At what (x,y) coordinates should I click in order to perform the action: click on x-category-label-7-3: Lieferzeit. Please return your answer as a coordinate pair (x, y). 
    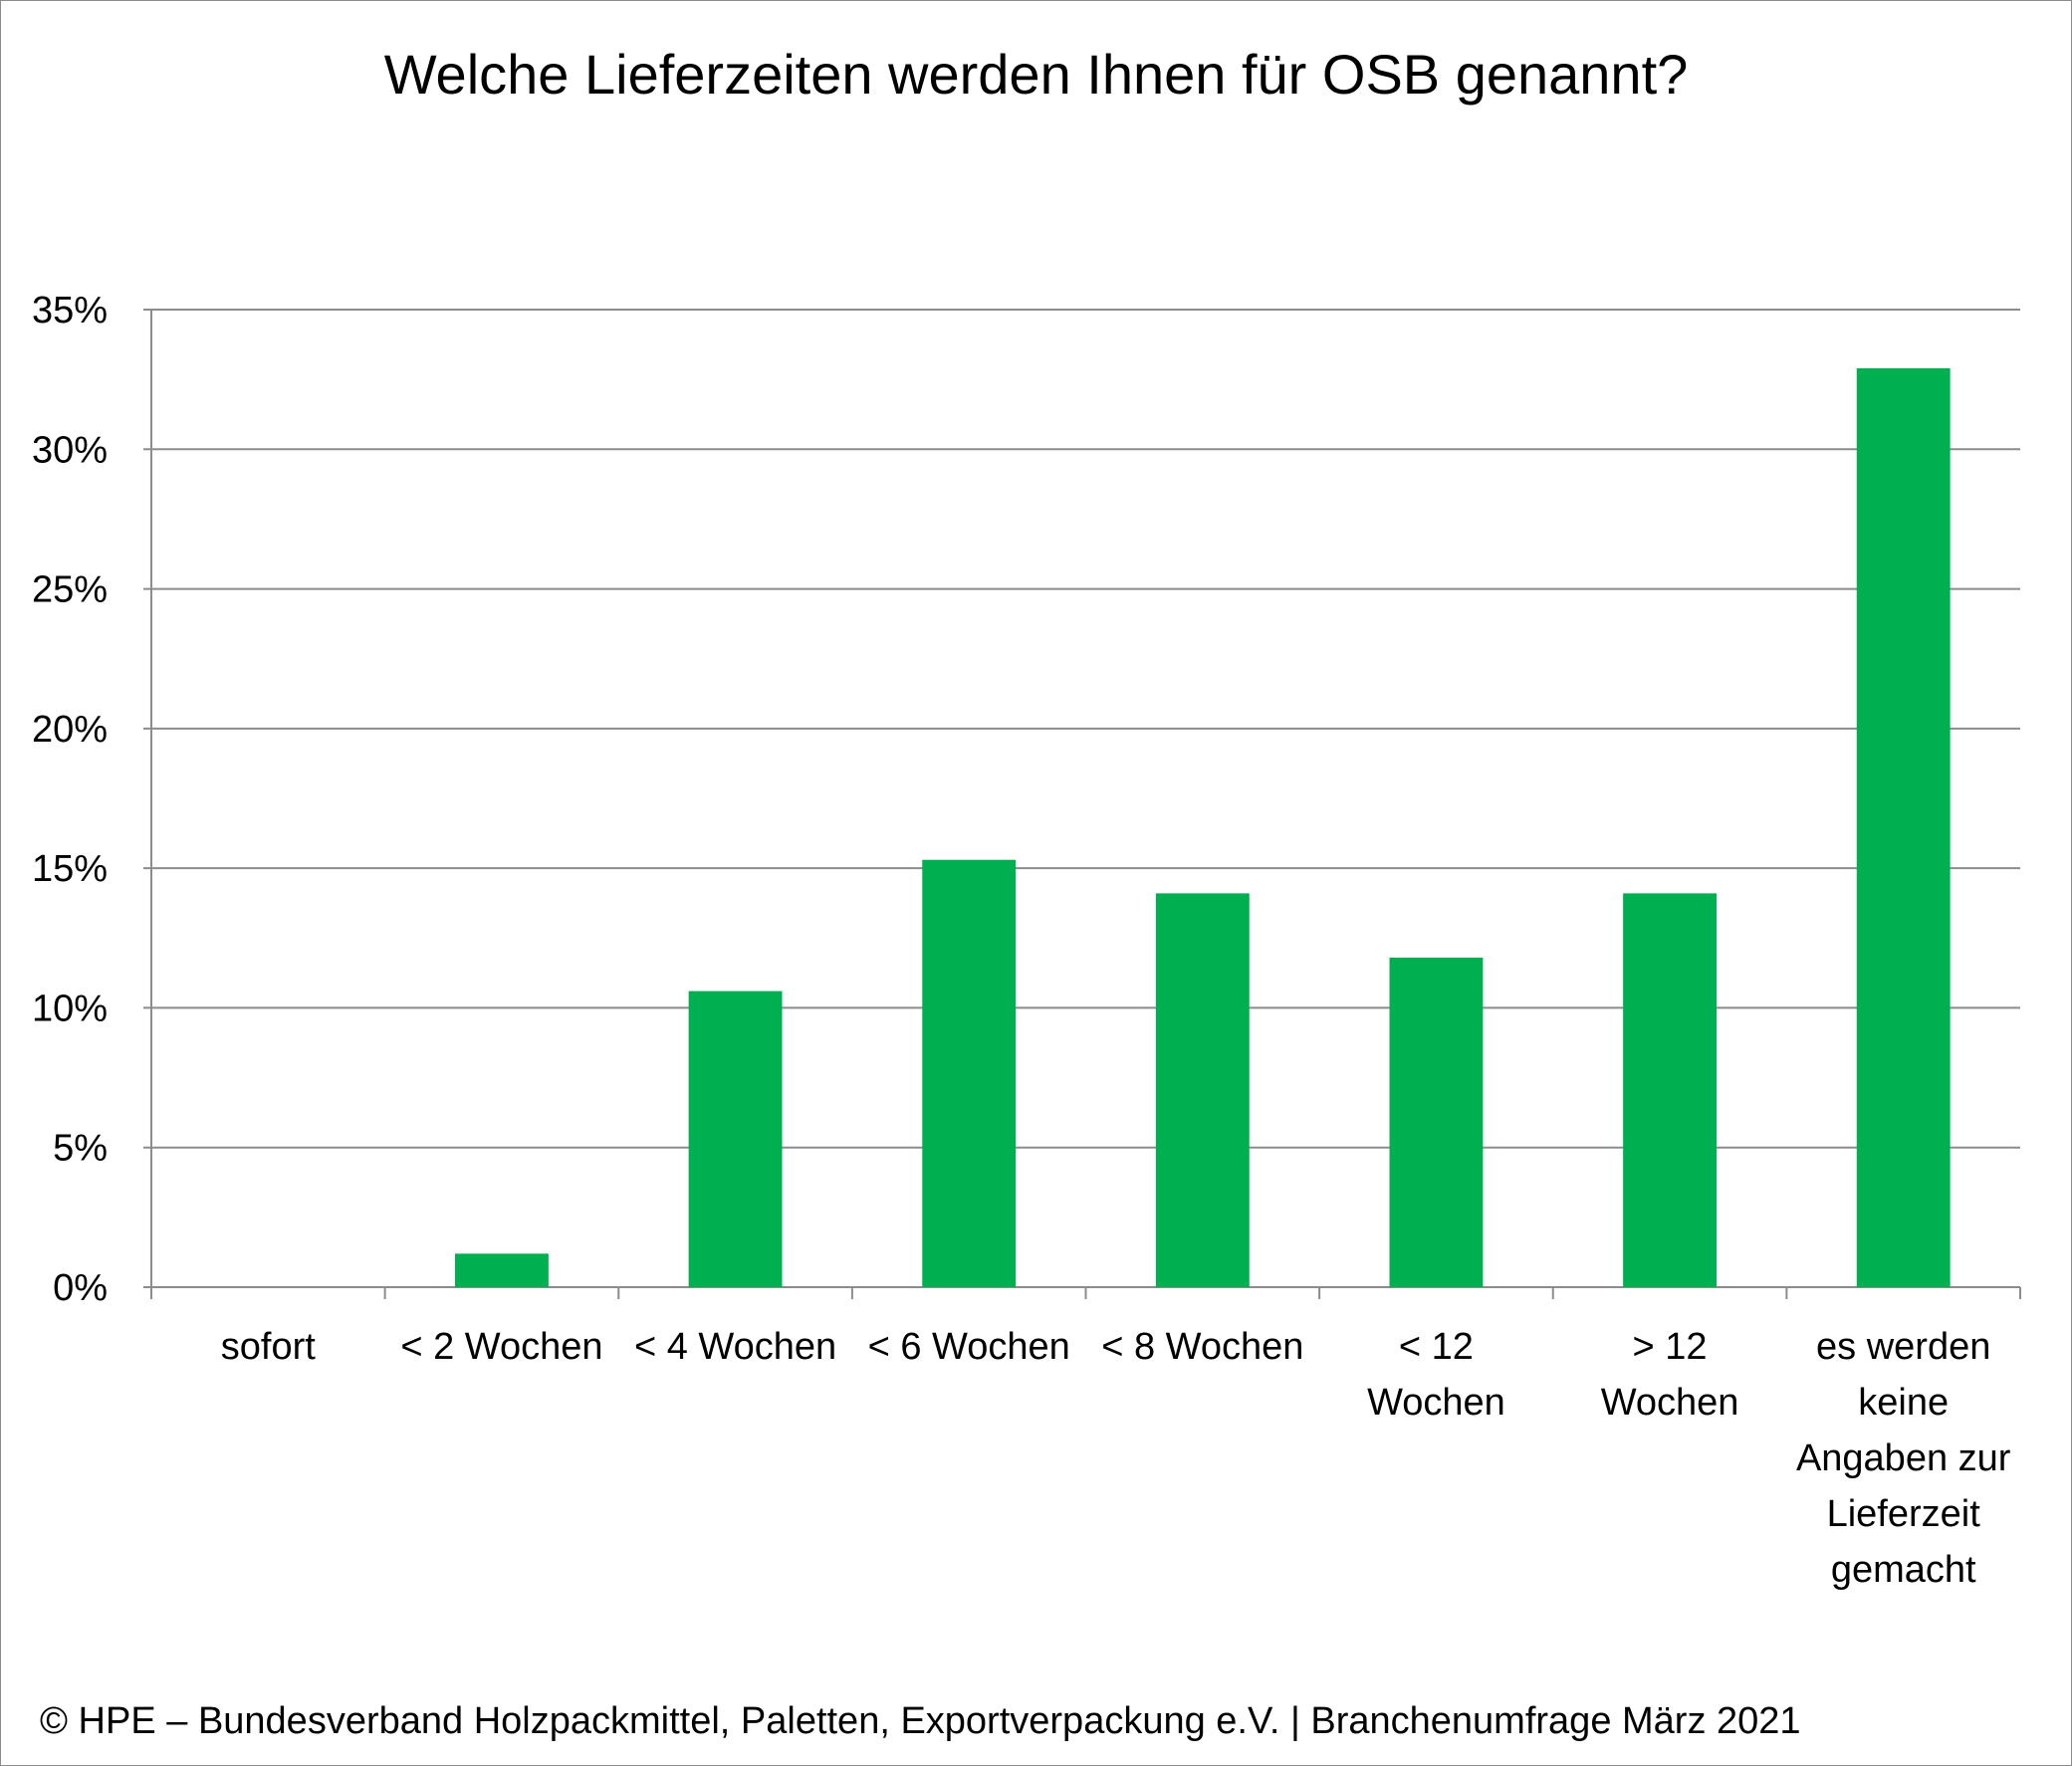
    Looking at the image, I should click on (1904, 1514).